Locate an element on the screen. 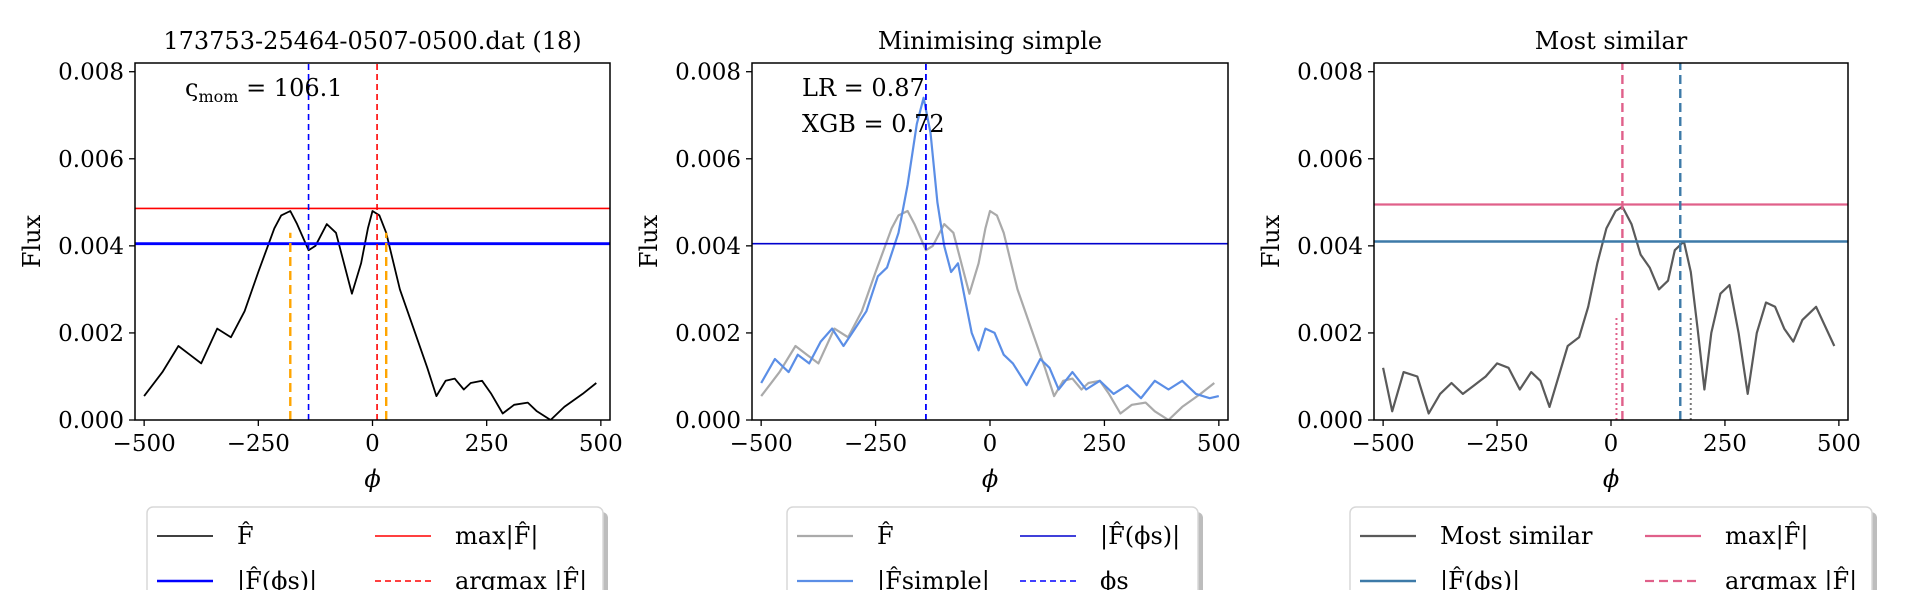 The image size is (1912, 590). chart-title: Most similar is located at coordinates (1611, 41).